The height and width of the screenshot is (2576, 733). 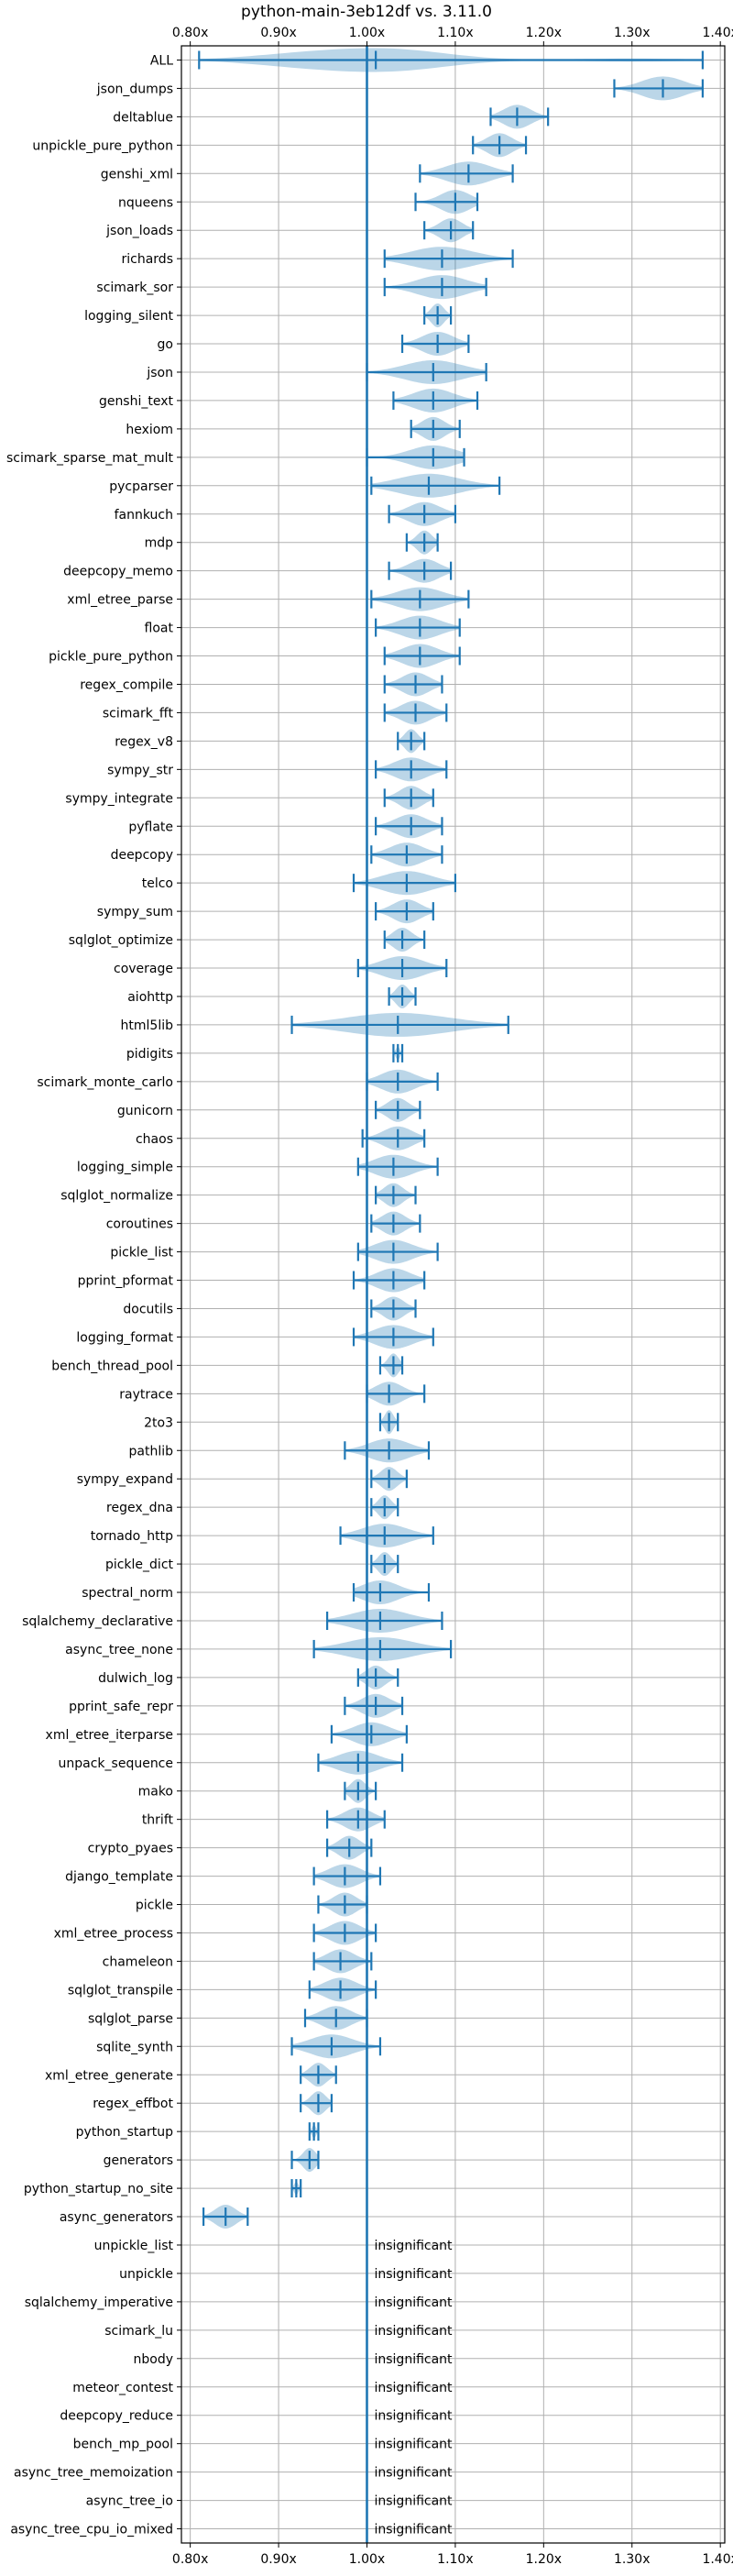 I want to click on violin-xml_etree_generate, so click(x=318, y=2075).